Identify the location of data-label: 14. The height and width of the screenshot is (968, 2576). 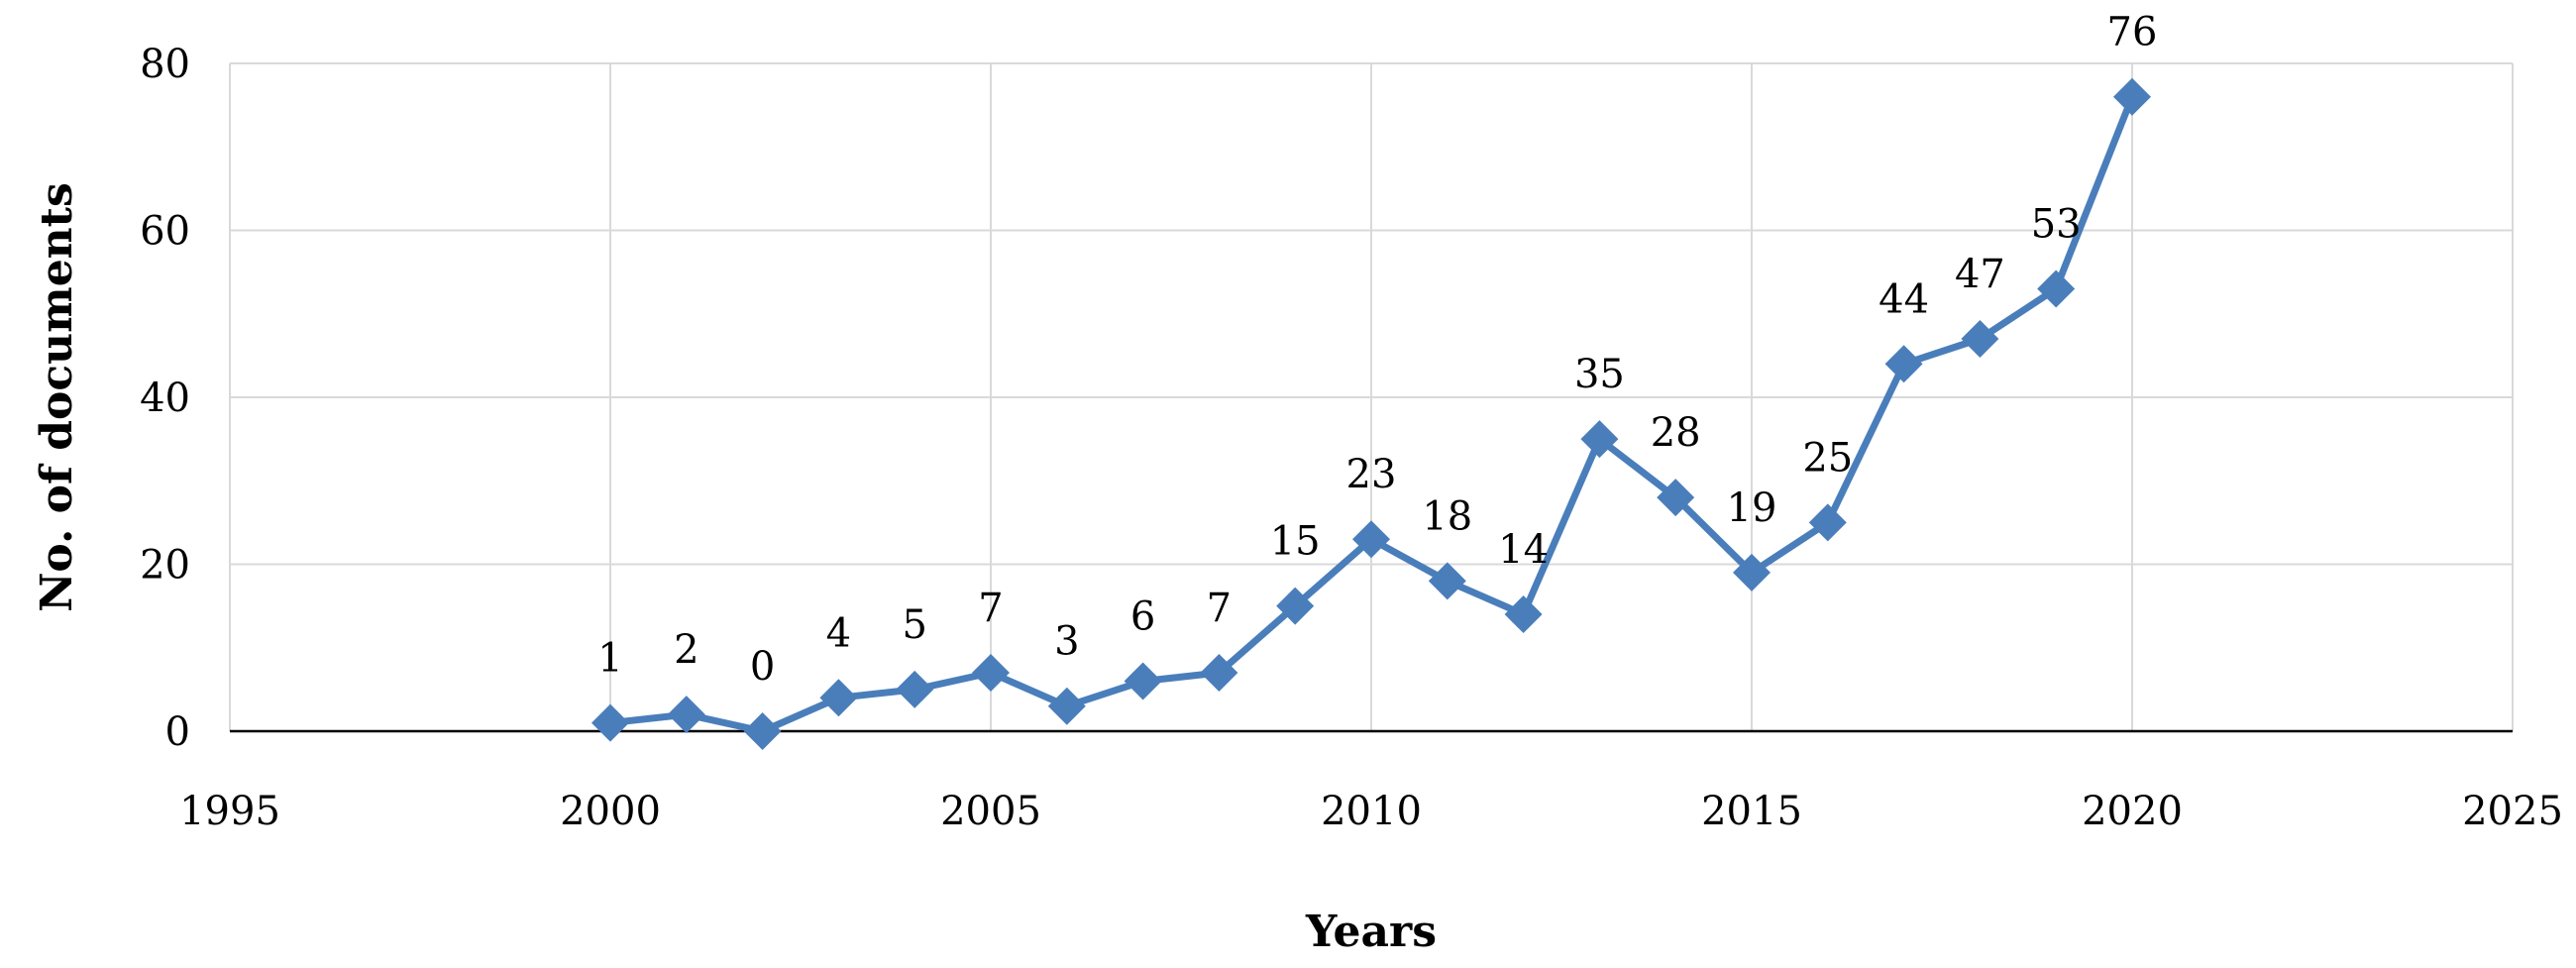
(1523, 550).